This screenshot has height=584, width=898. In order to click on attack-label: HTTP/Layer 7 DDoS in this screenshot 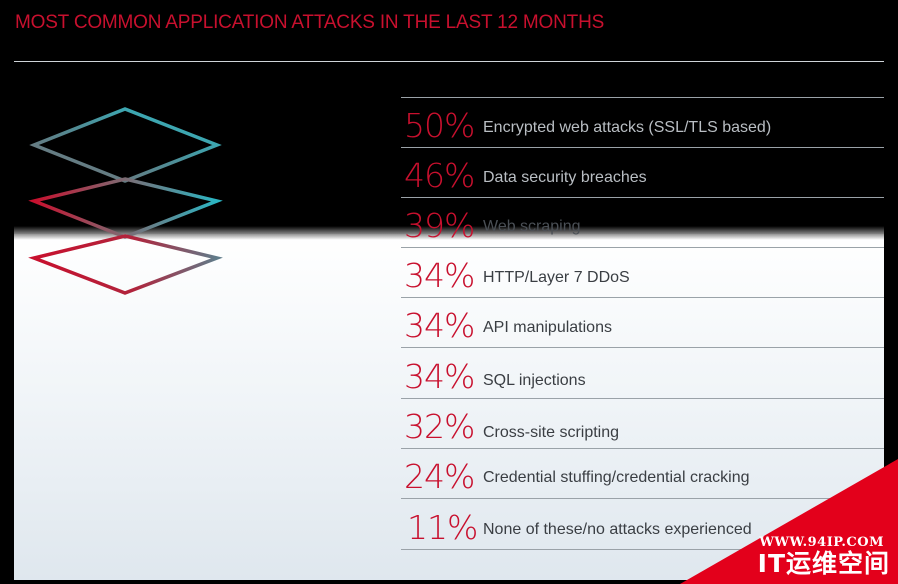, I will do `click(556, 277)`.